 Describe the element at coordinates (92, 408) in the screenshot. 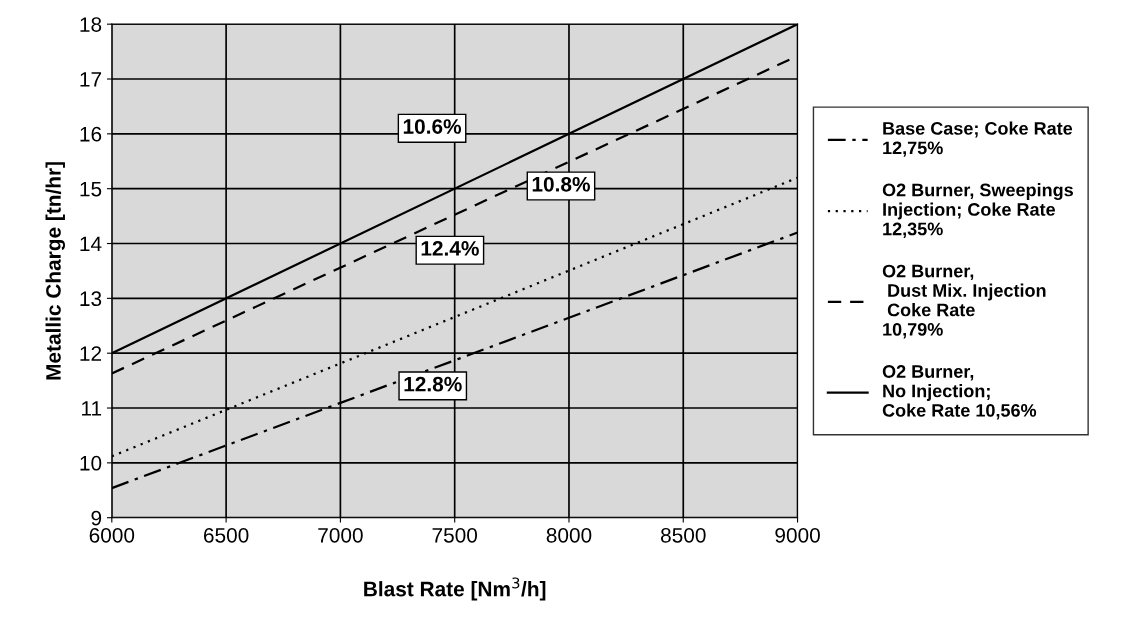

I see `y-tick-label: 11` at that location.